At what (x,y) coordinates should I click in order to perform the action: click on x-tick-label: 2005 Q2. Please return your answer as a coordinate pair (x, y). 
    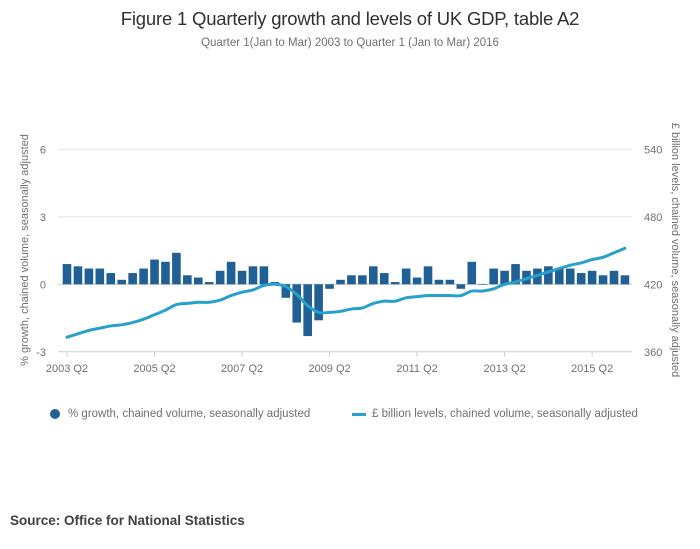
    Looking at the image, I should click on (154, 369).